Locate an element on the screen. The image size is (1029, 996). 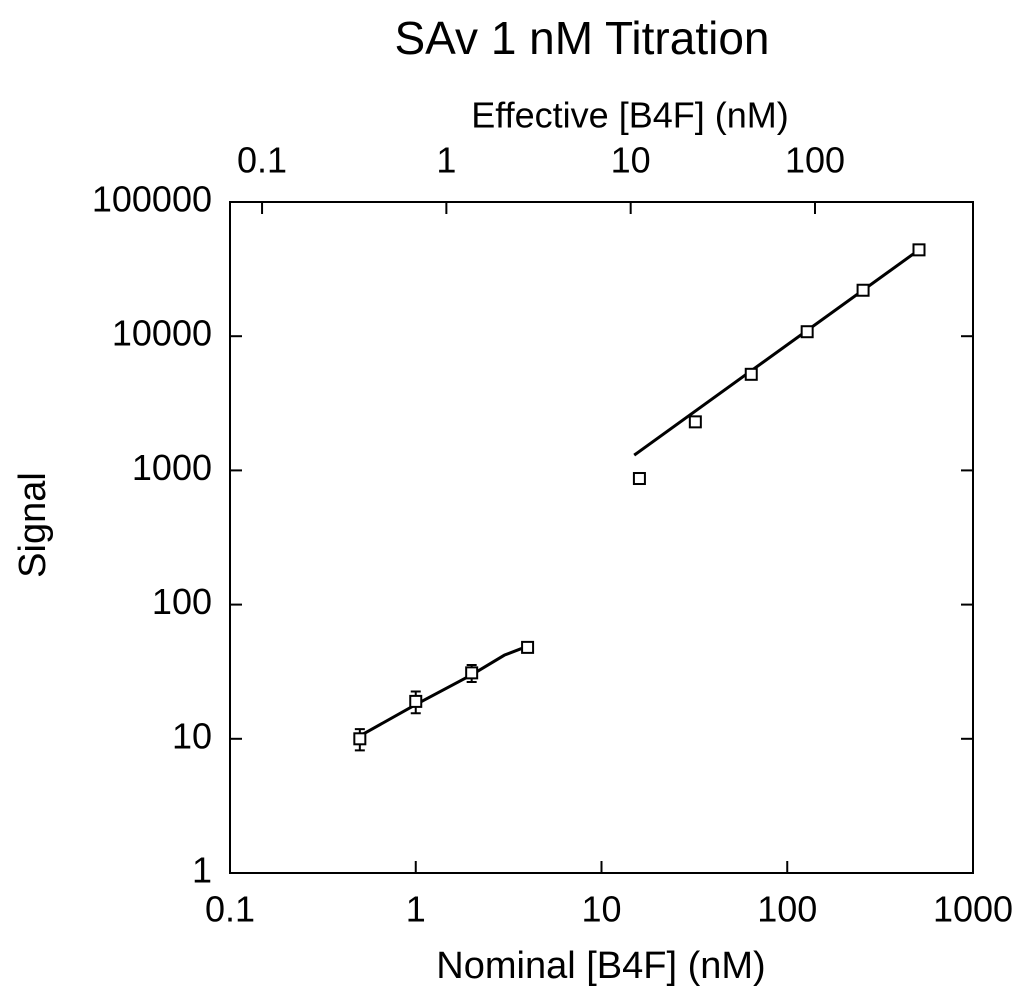
y-tick-label: 1 is located at coordinates (202, 870).